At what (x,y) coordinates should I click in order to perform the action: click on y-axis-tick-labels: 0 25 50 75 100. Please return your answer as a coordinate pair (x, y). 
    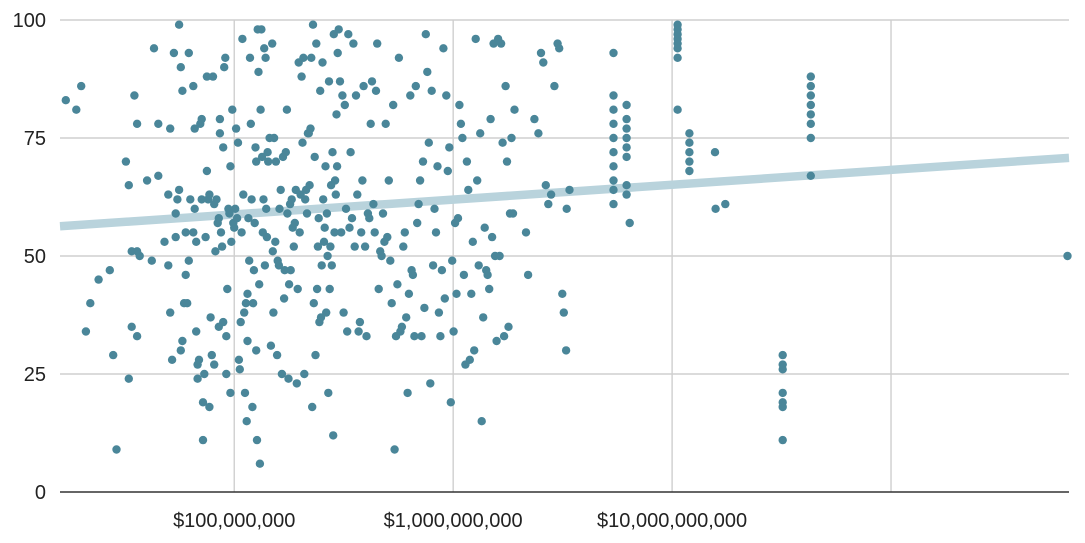
    Looking at the image, I should click on (29, 257).